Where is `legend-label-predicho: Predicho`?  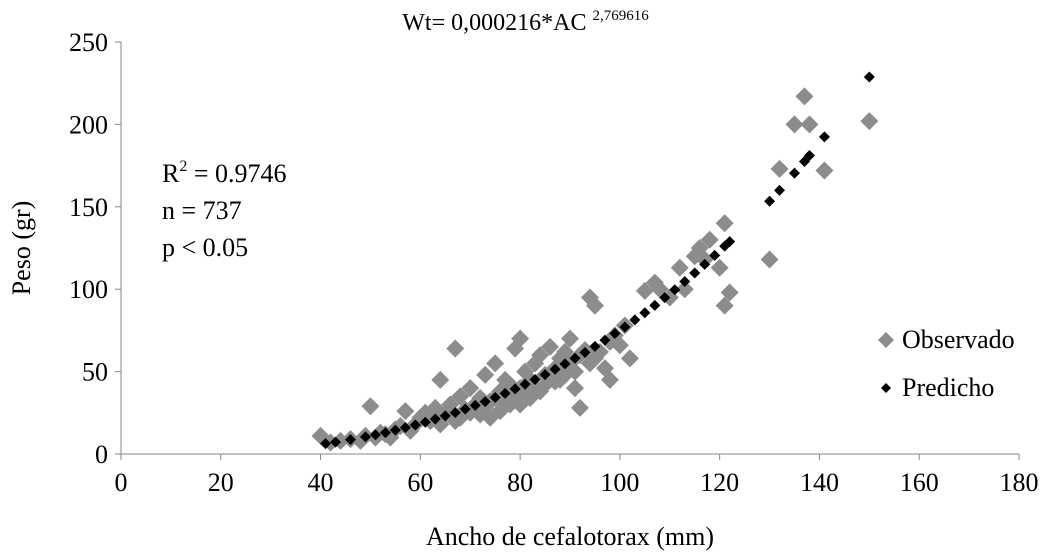 legend-label-predicho: Predicho is located at coordinates (948, 387).